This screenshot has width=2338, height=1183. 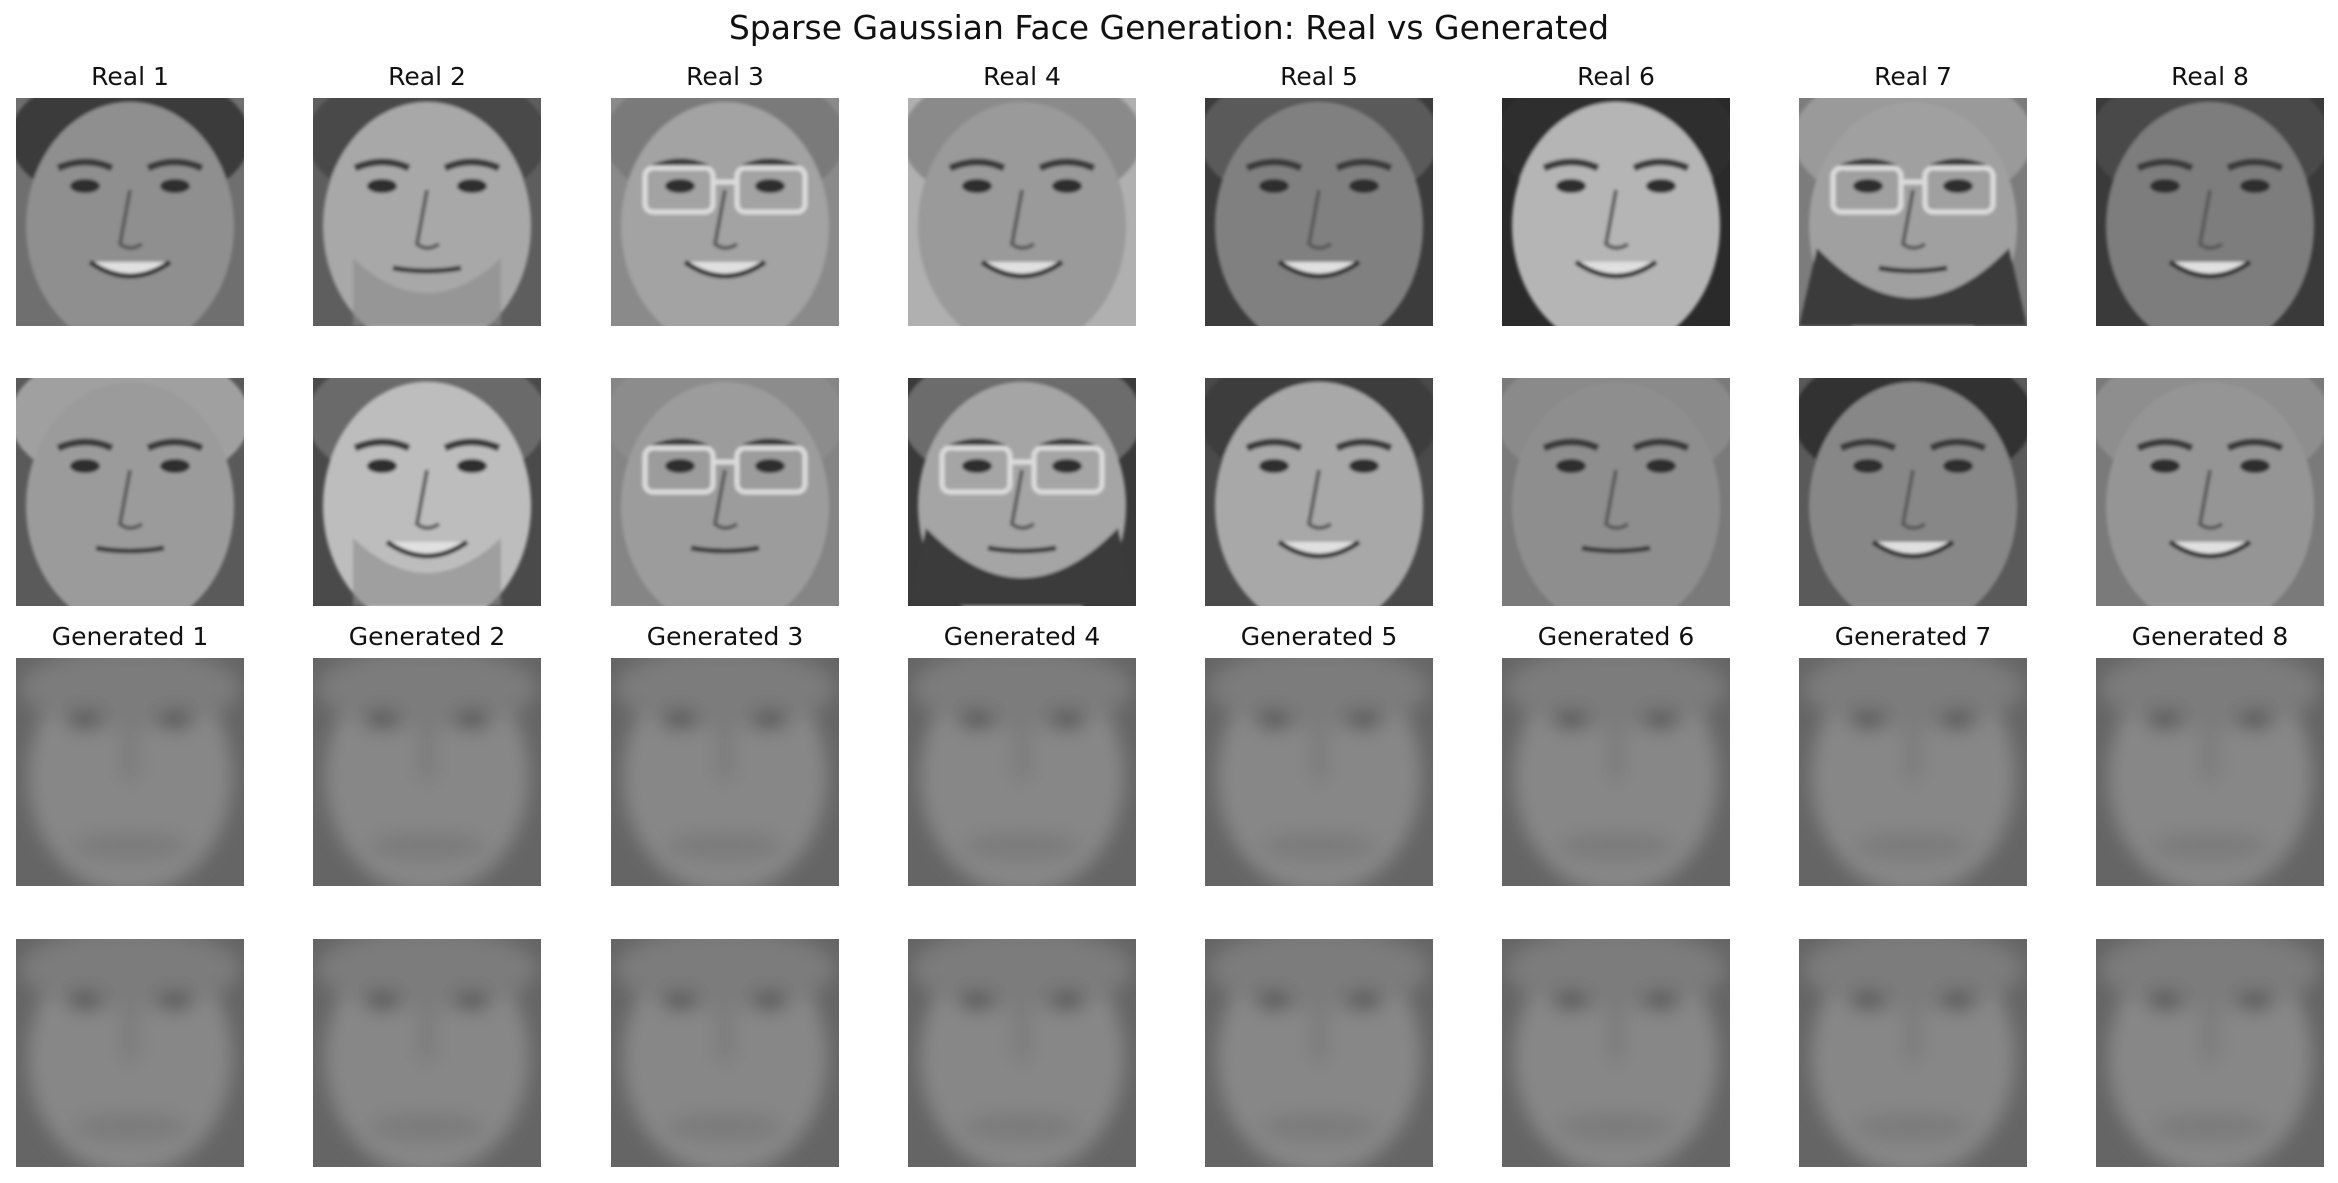 What do you see at coordinates (1913, 636) in the screenshot?
I see `generated-panel-title: Generated 7` at bounding box center [1913, 636].